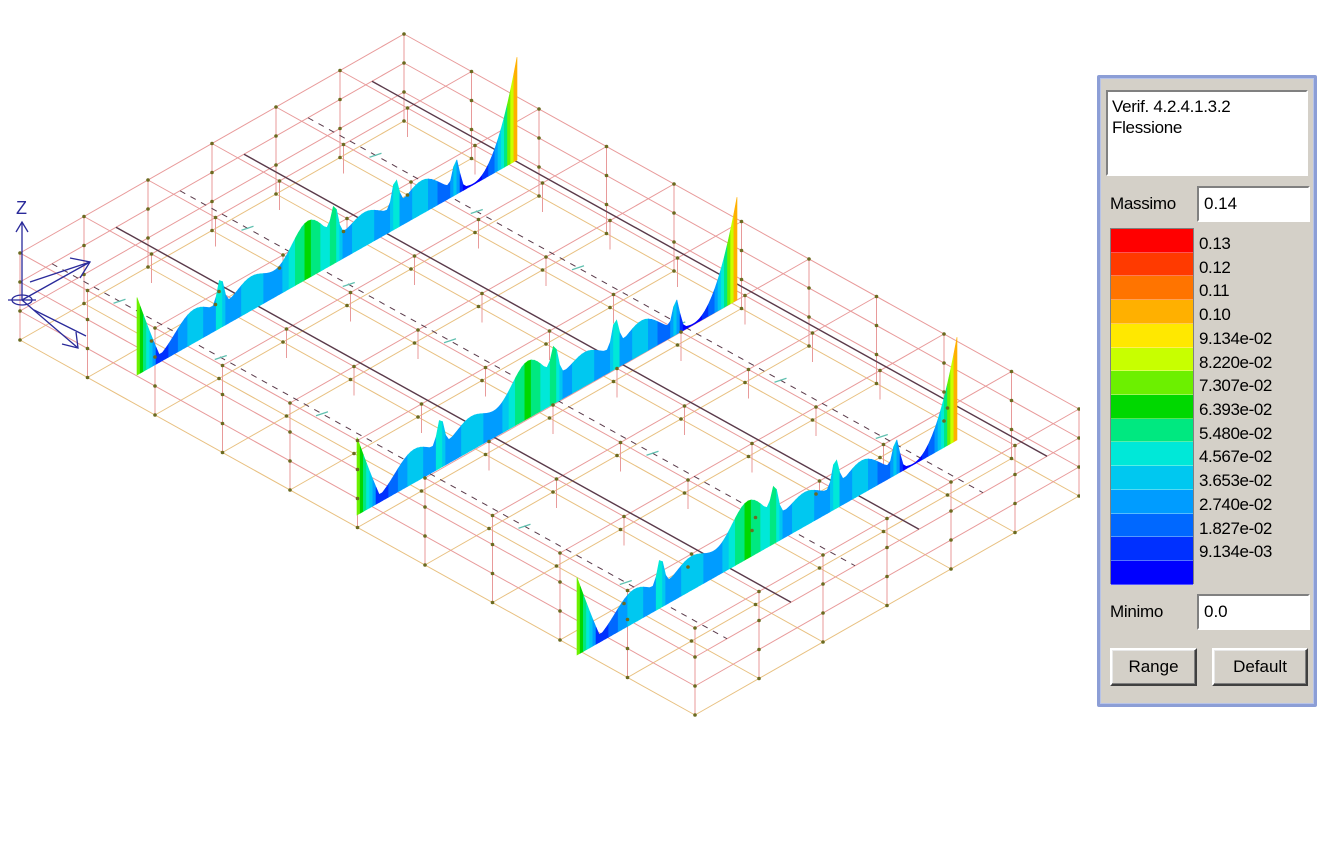 The image size is (1319, 856). What do you see at coordinates (1253, 204) in the screenshot?
I see `max-value-field: 0.14` at bounding box center [1253, 204].